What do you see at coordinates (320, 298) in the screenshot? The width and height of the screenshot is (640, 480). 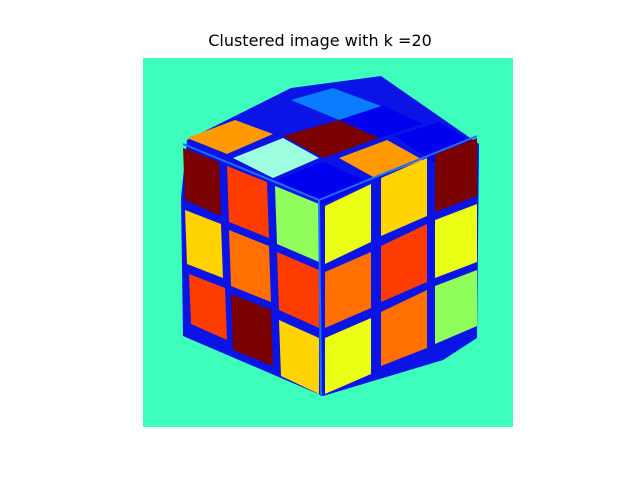 I see `cube-edge` at bounding box center [320, 298].